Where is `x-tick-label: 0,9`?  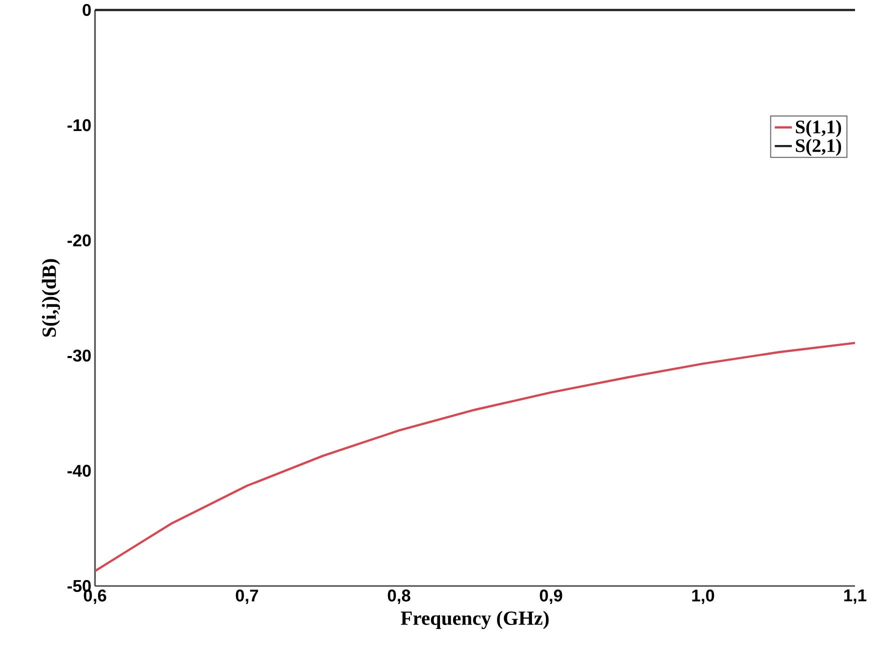
x-tick-label: 0,9 is located at coordinates (551, 597).